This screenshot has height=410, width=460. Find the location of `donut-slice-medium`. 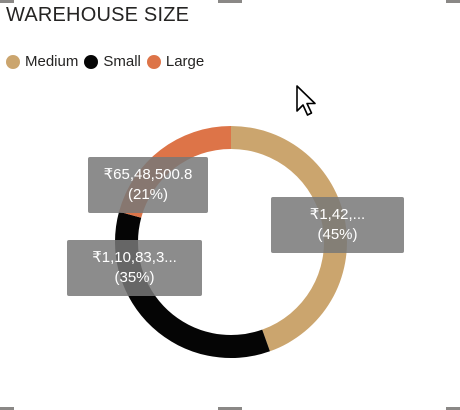

donut-slice-medium is located at coordinates (289, 239).